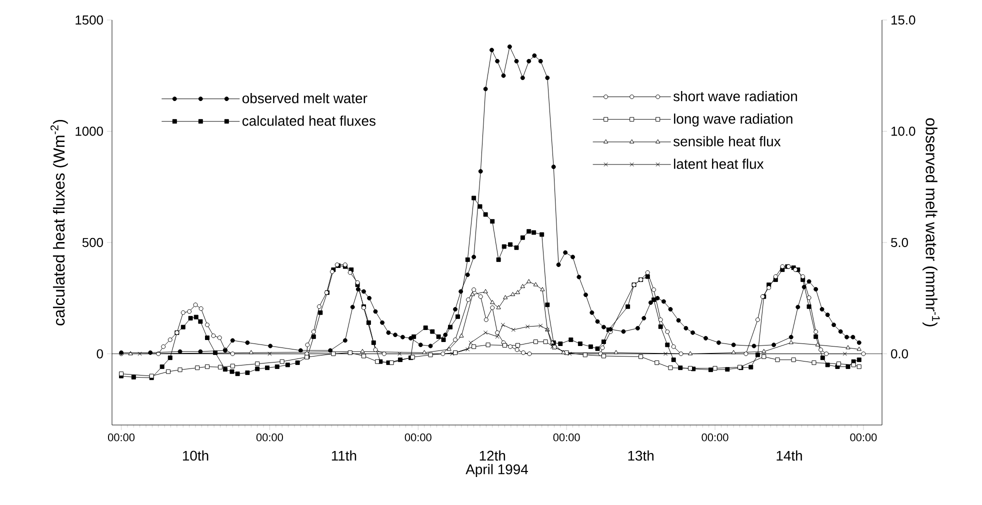 Image resolution: width=982 pixels, height=505 pixels. I want to click on y-axis-title: calculated heat fluxes (Wm$^{-2}$), so click(59, 223).